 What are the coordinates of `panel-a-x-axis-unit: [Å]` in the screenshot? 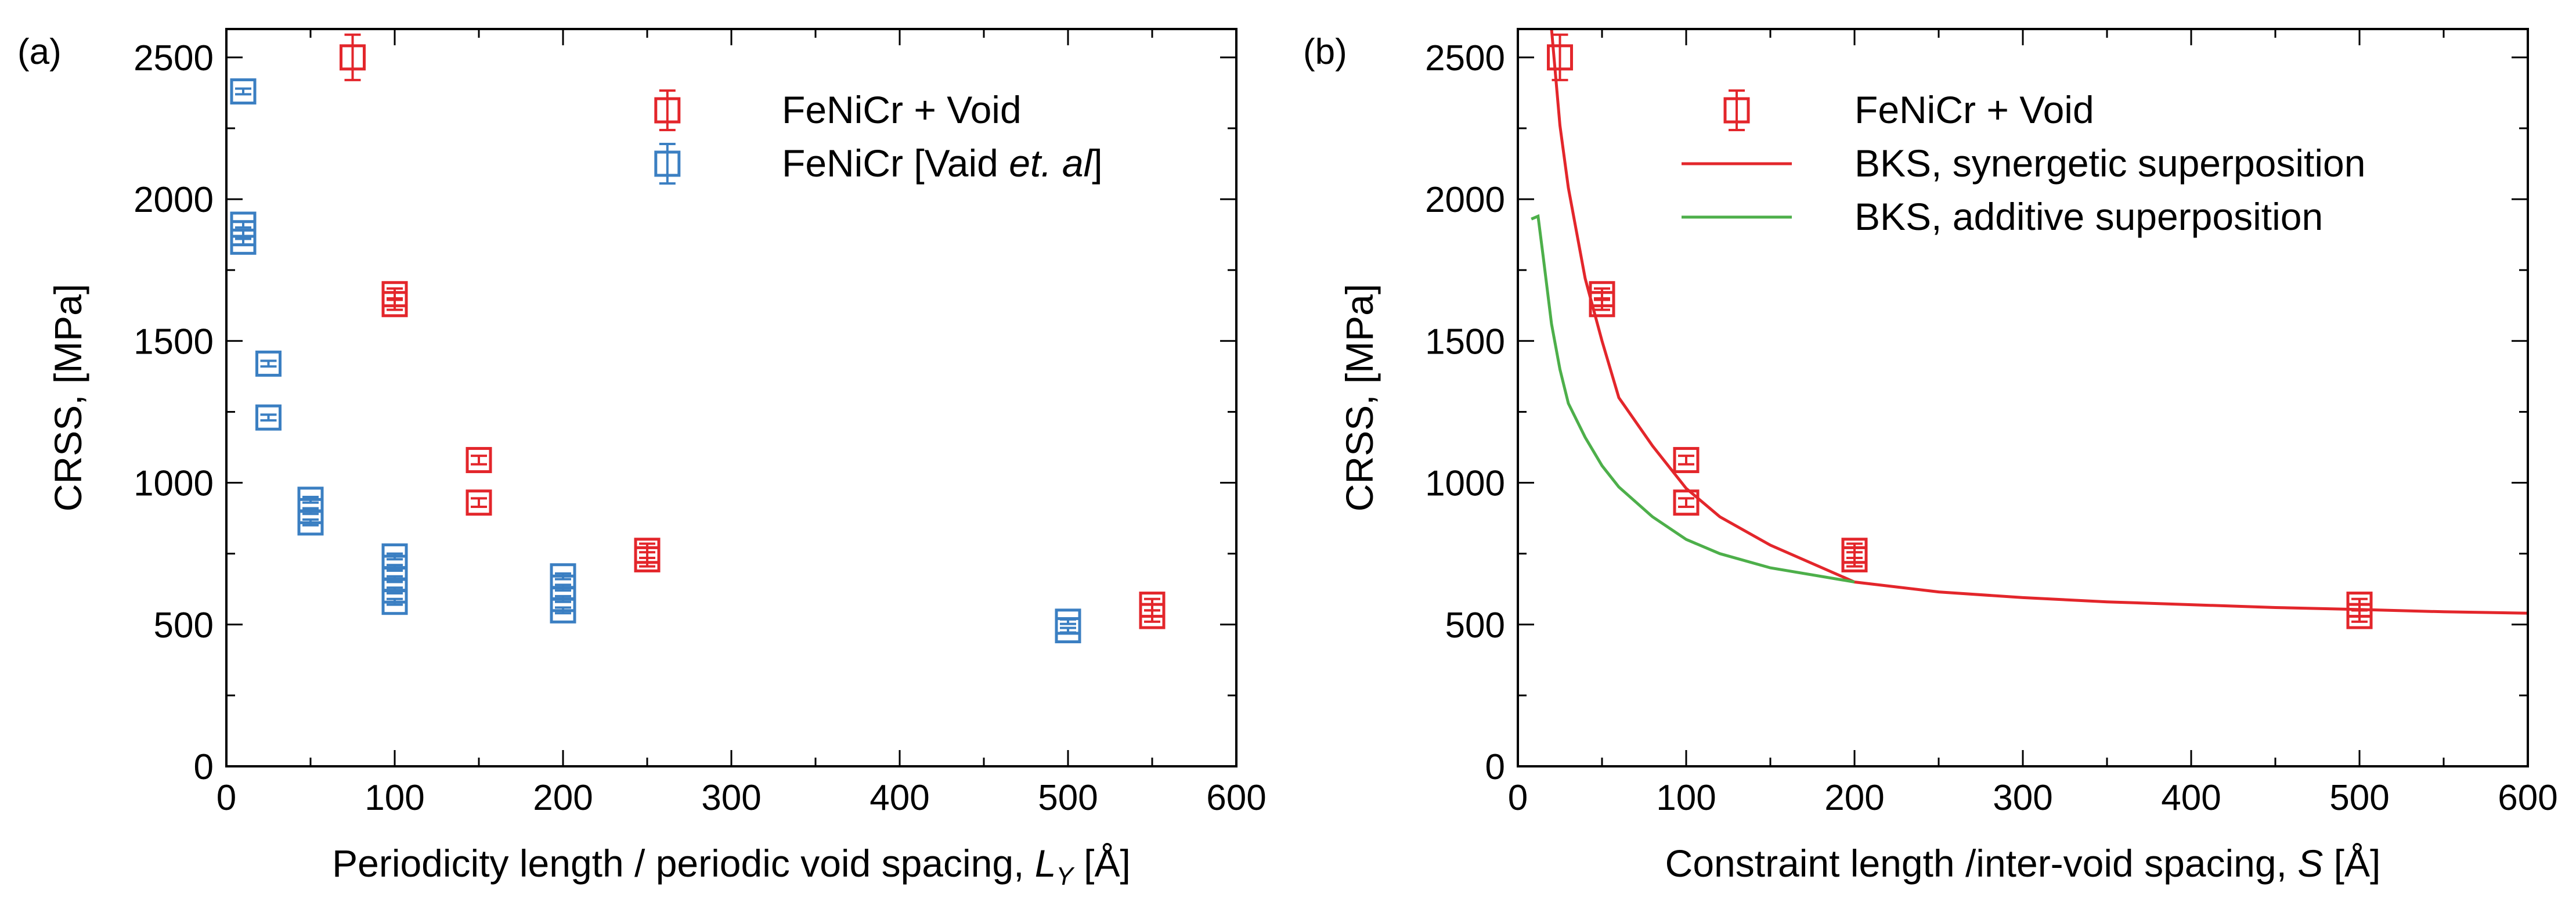 It's located at (1102, 863).